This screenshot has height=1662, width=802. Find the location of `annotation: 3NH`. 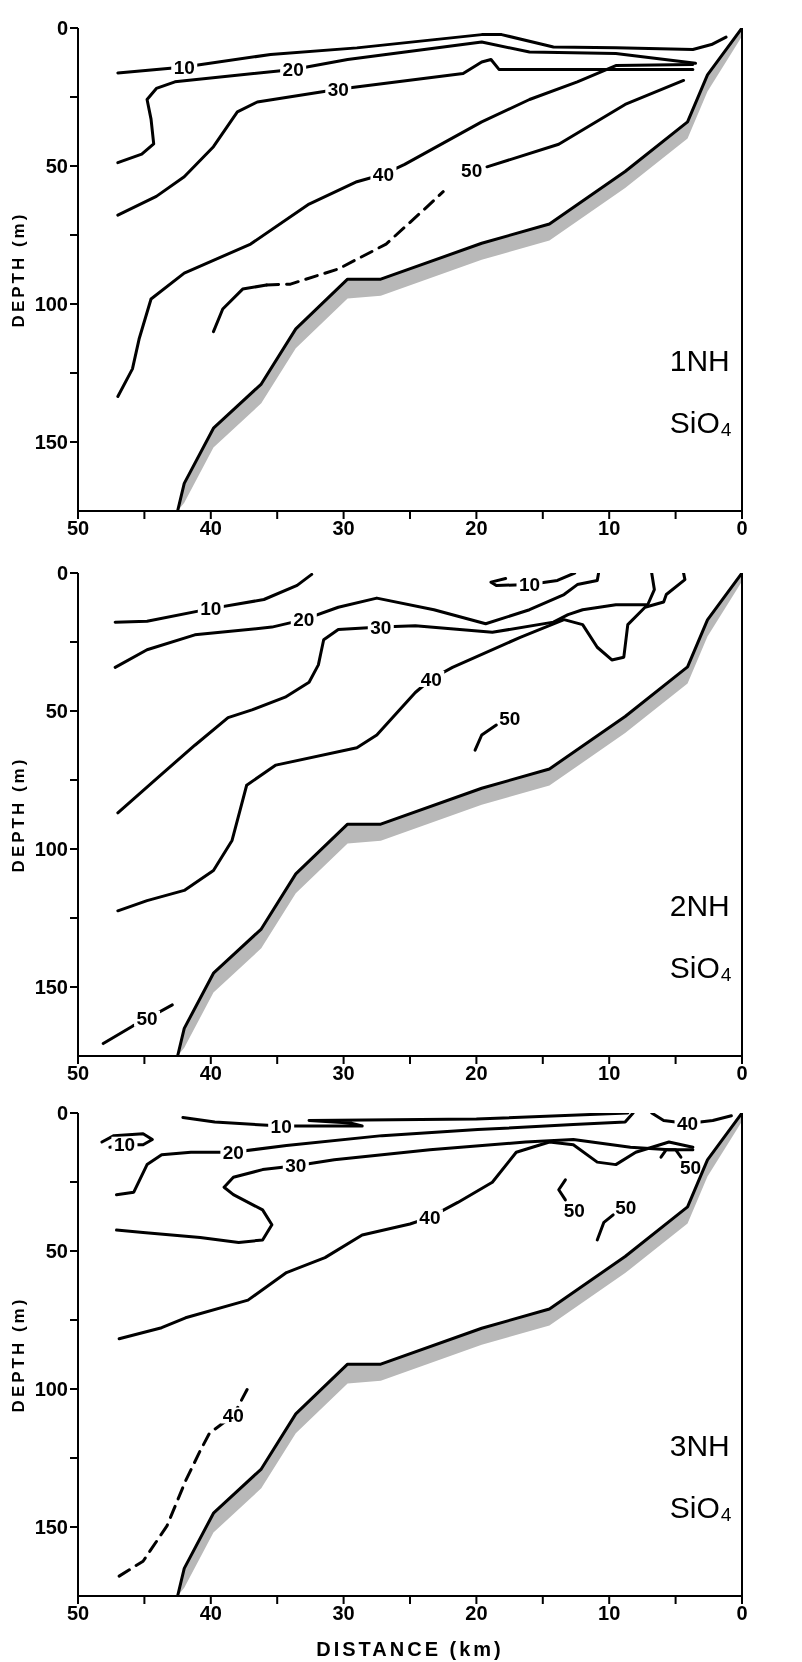

annotation: 3NH is located at coordinates (700, 1446).